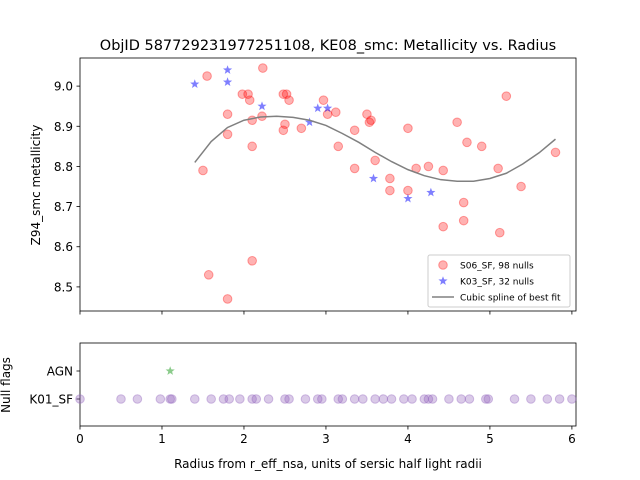 The image size is (640, 480). I want to click on x-tick-label: 4, so click(408, 439).